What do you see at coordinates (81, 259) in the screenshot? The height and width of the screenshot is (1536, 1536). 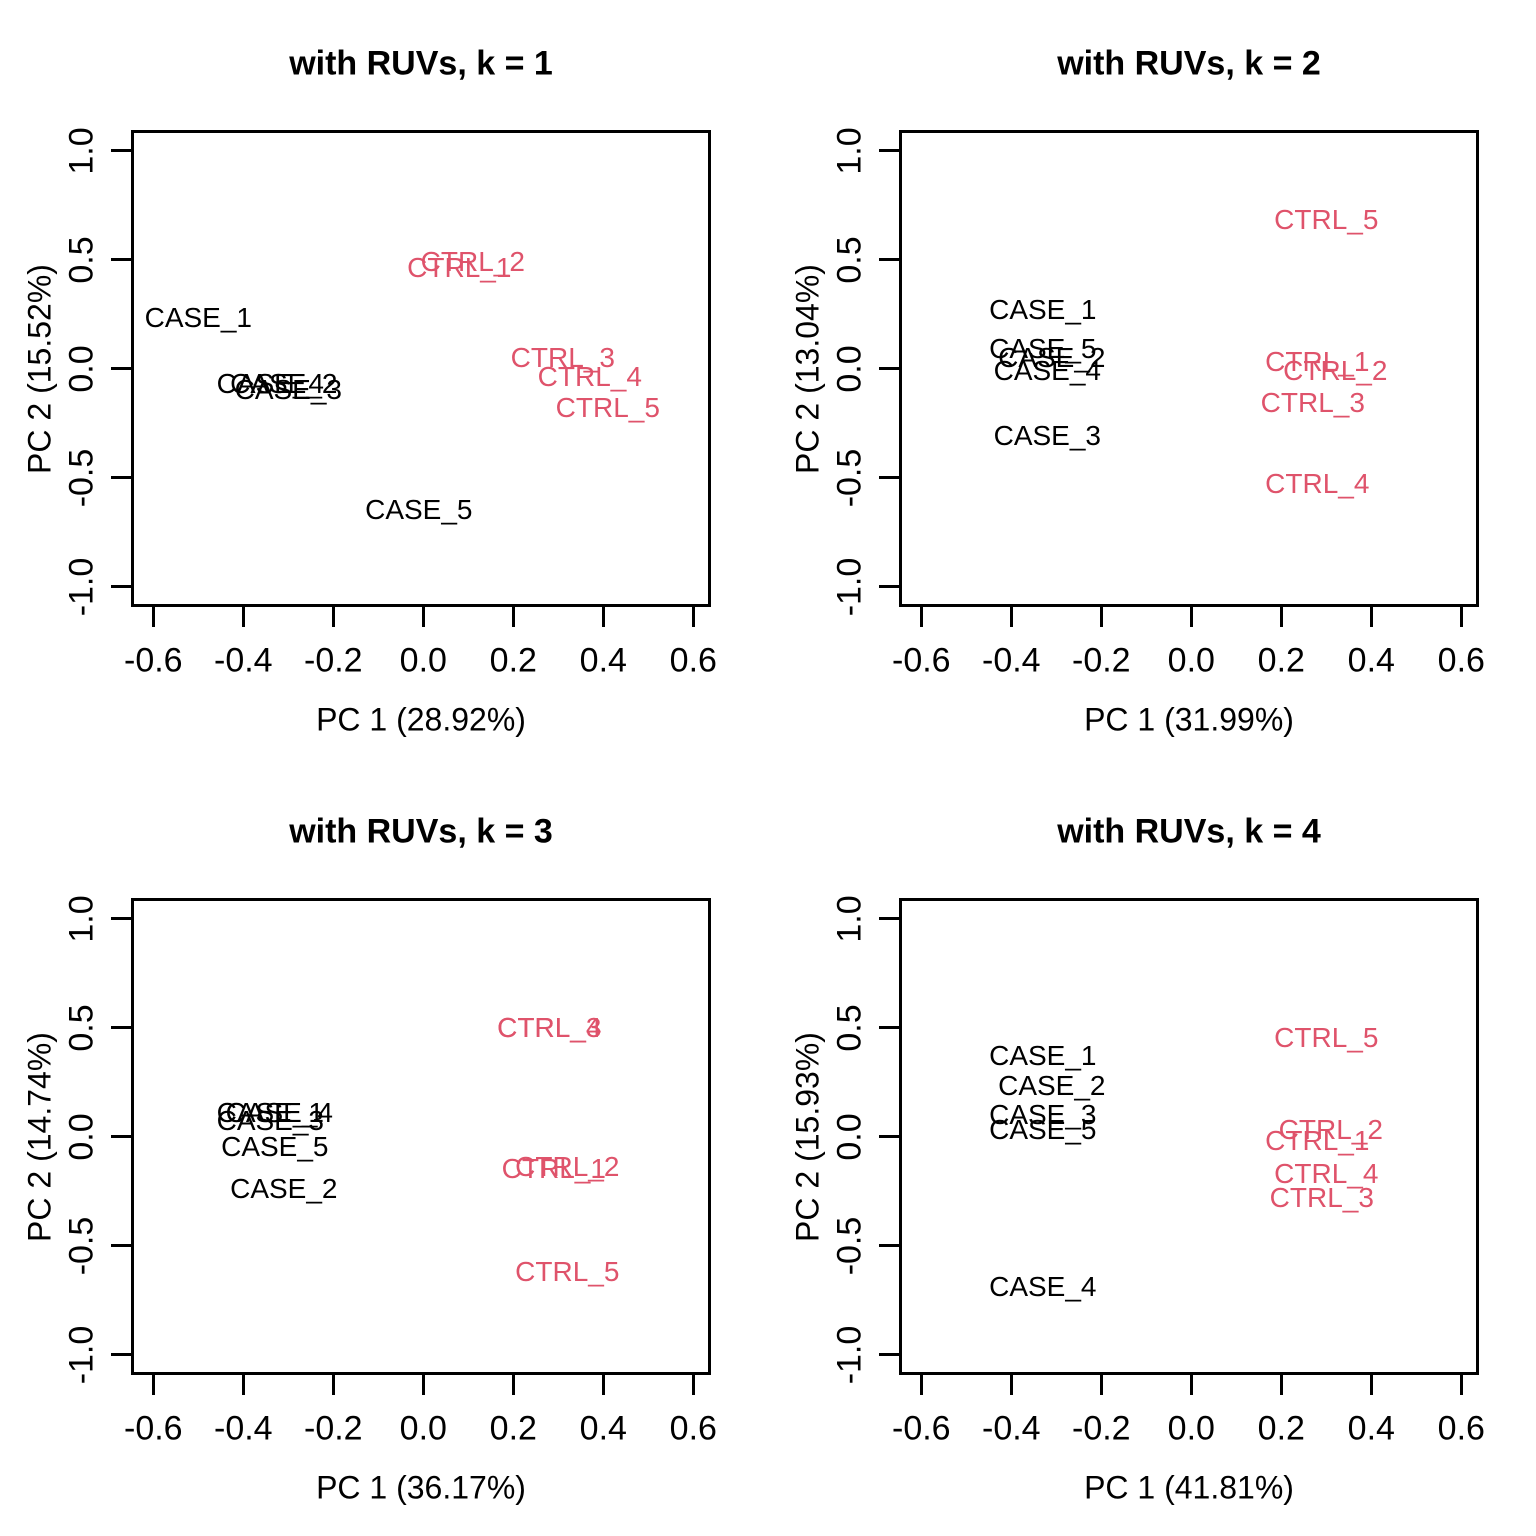 I see `y-tick-label: 0.5` at bounding box center [81, 259].